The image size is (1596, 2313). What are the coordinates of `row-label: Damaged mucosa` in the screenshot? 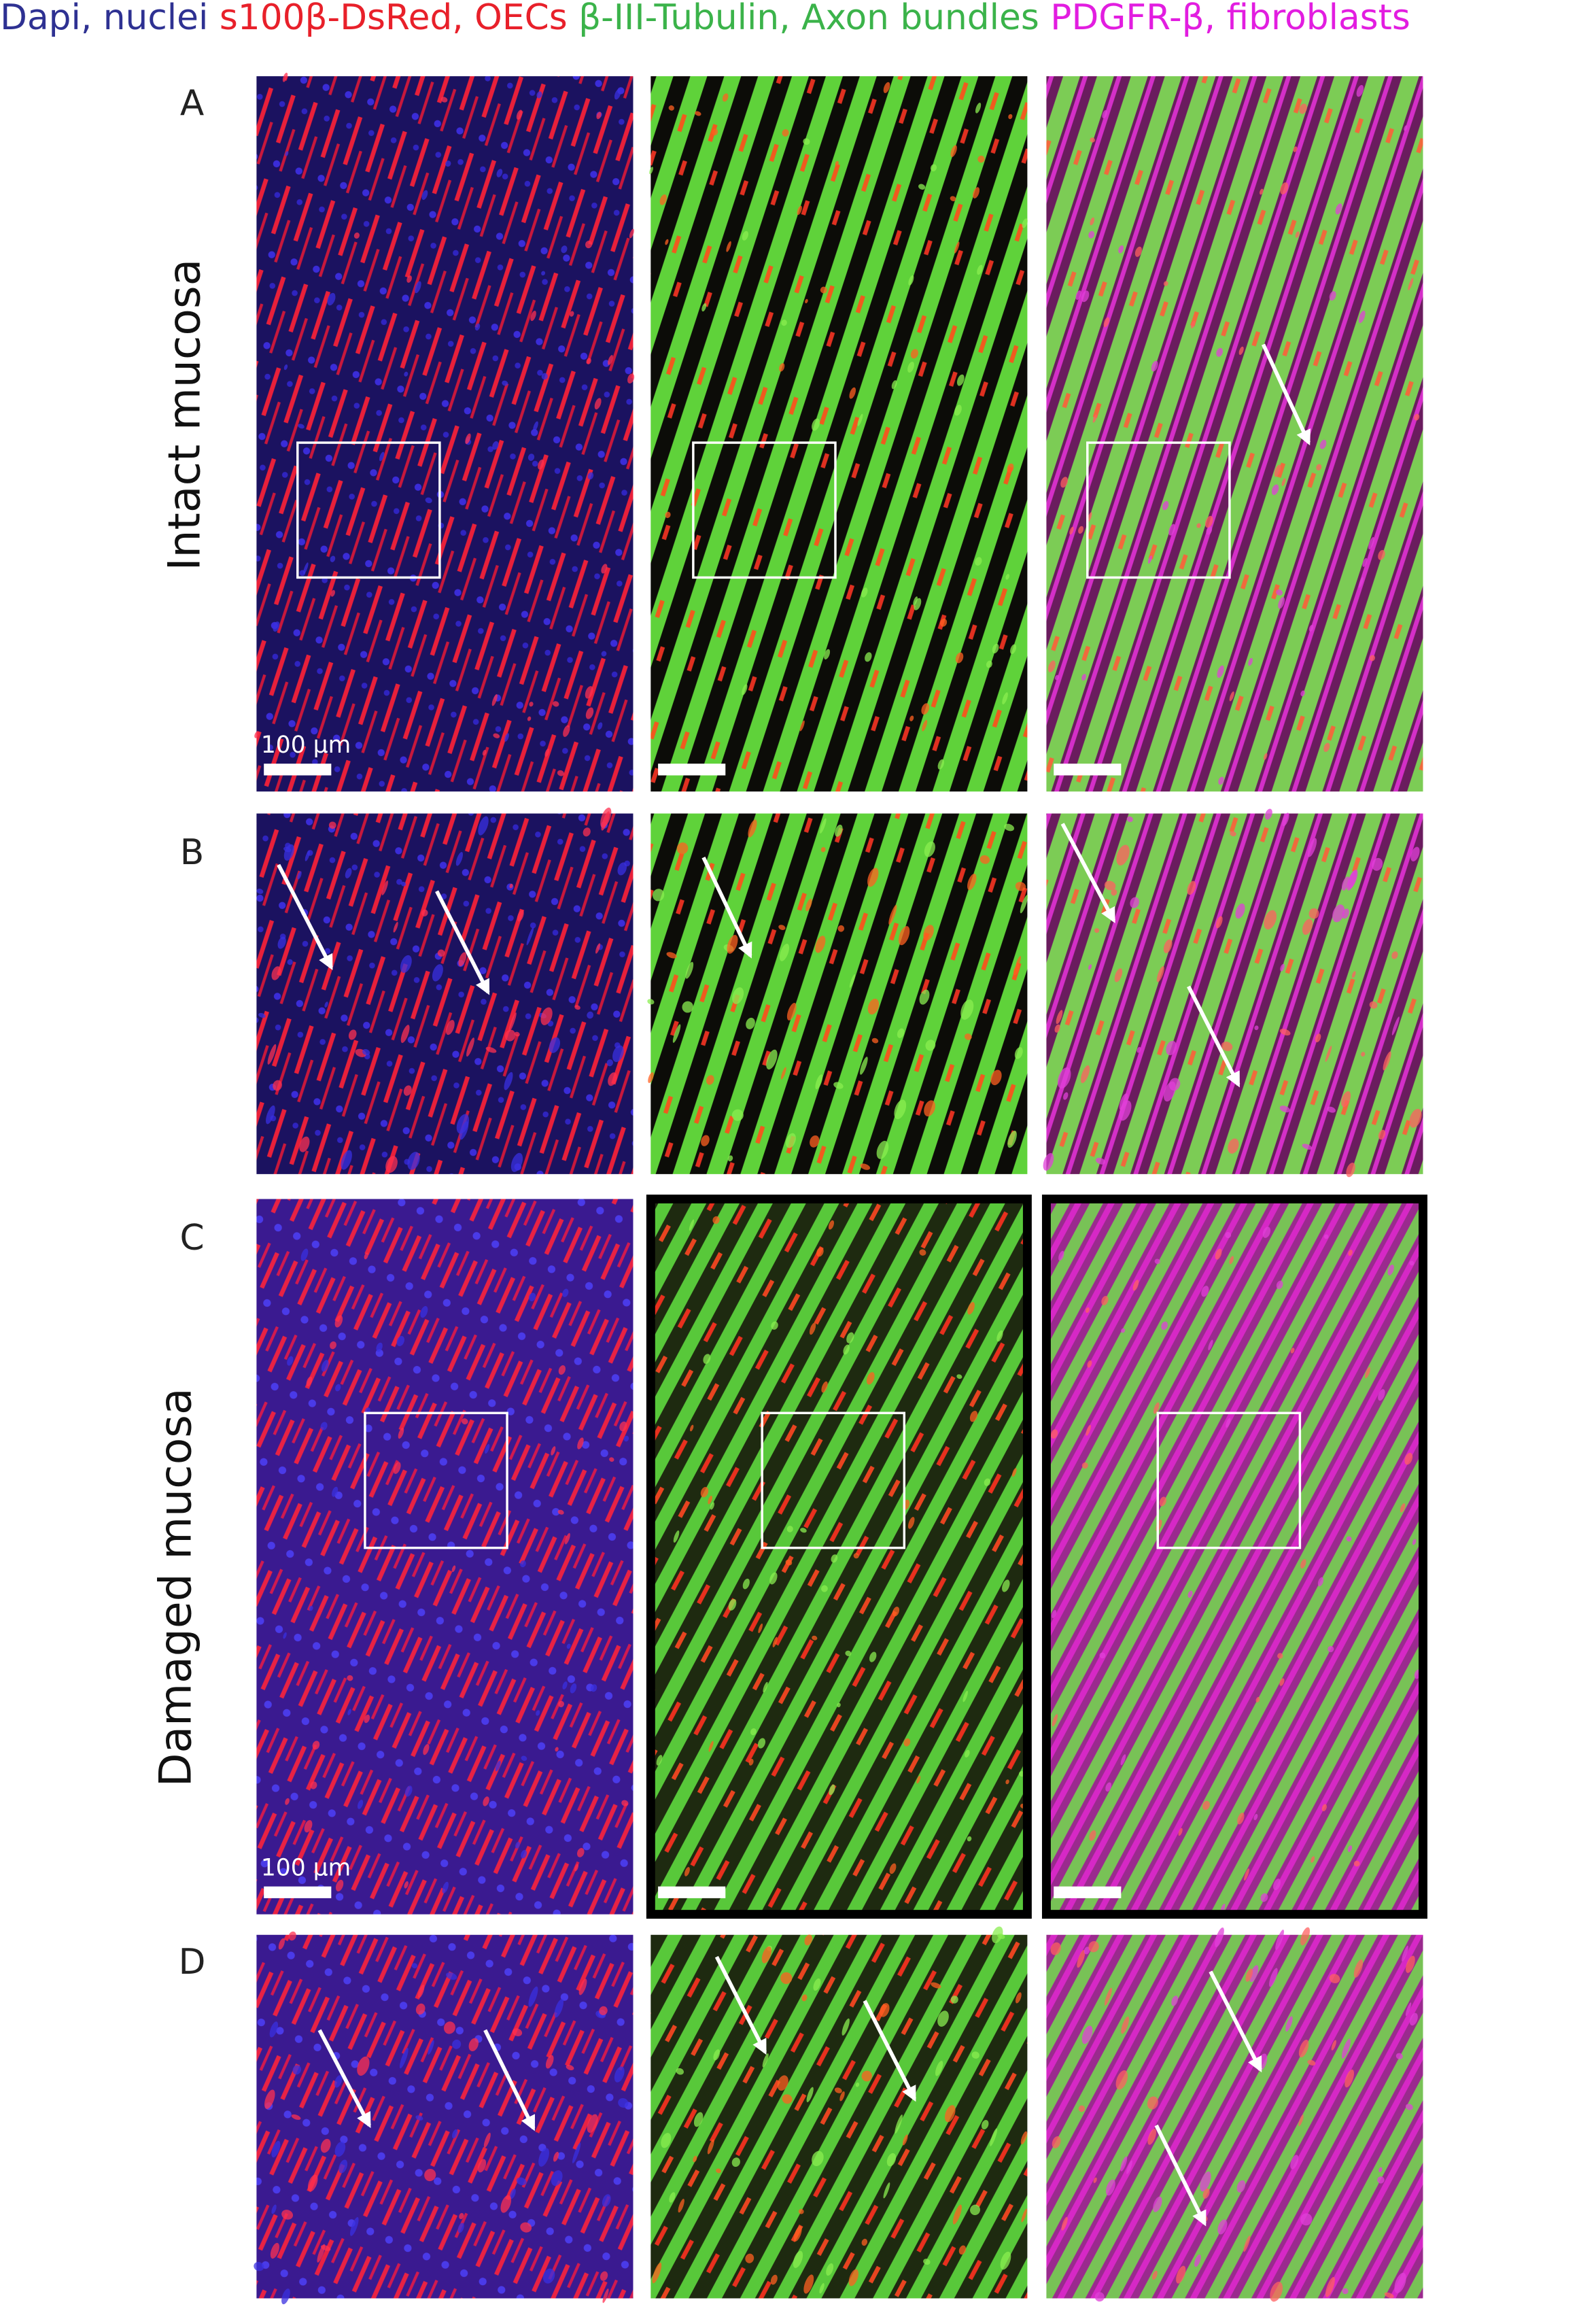 It's located at (176, 1588).